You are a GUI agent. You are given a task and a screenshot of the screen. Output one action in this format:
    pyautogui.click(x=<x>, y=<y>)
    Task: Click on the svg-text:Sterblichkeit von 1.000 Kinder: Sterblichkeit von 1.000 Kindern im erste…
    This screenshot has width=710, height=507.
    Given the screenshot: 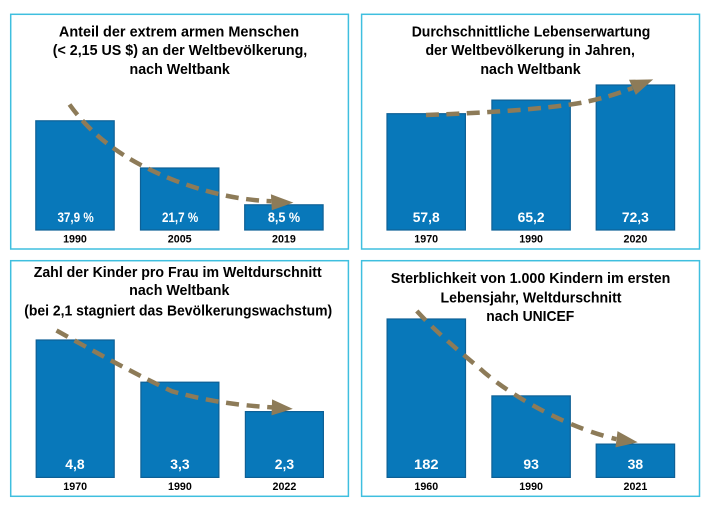 What is the action you would take?
    pyautogui.click(x=531, y=278)
    